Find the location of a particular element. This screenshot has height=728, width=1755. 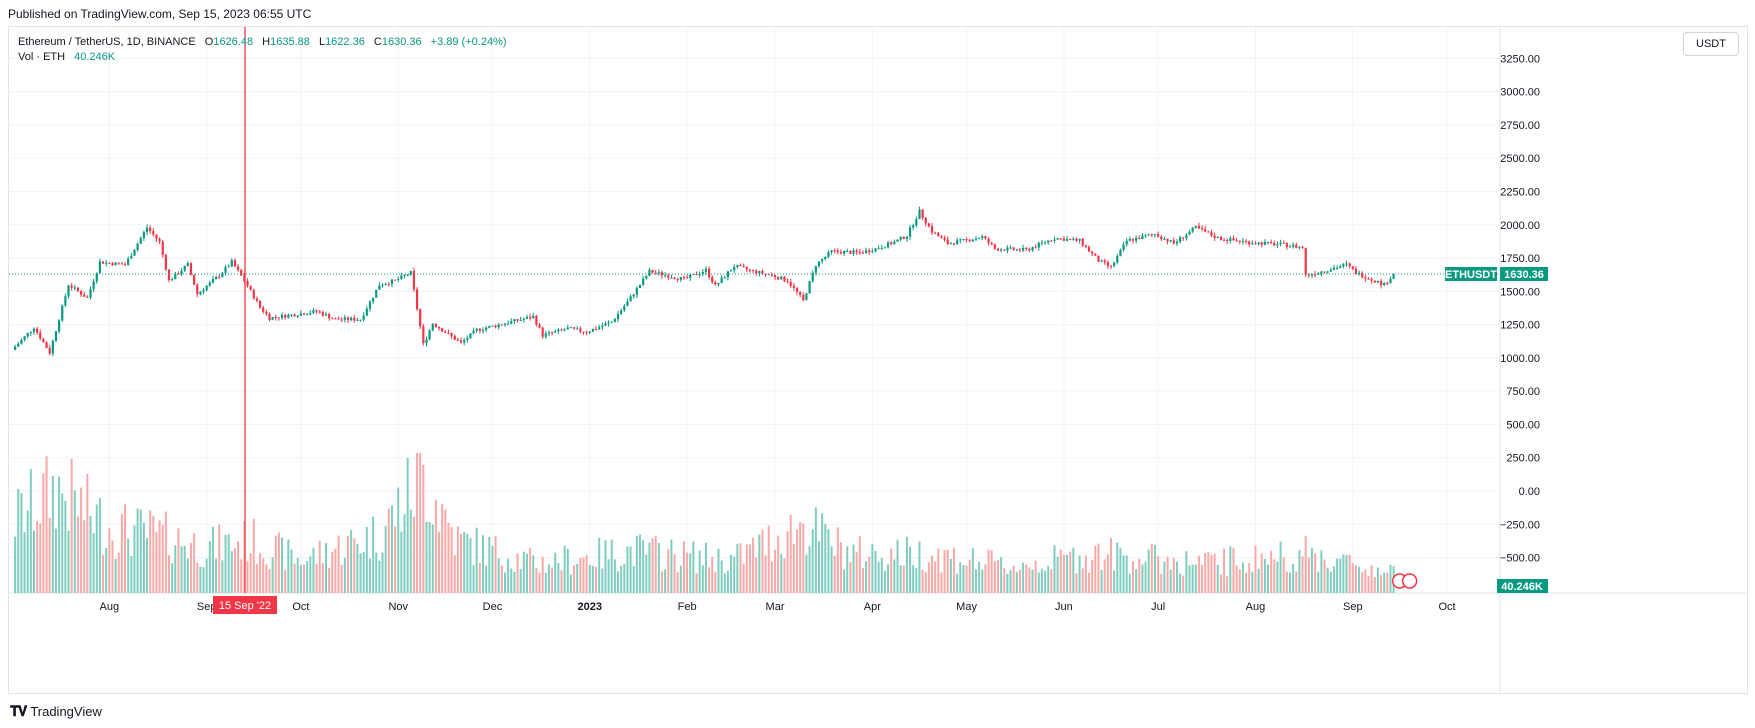

symbol-label: ETHUSDT is located at coordinates (1471, 275).